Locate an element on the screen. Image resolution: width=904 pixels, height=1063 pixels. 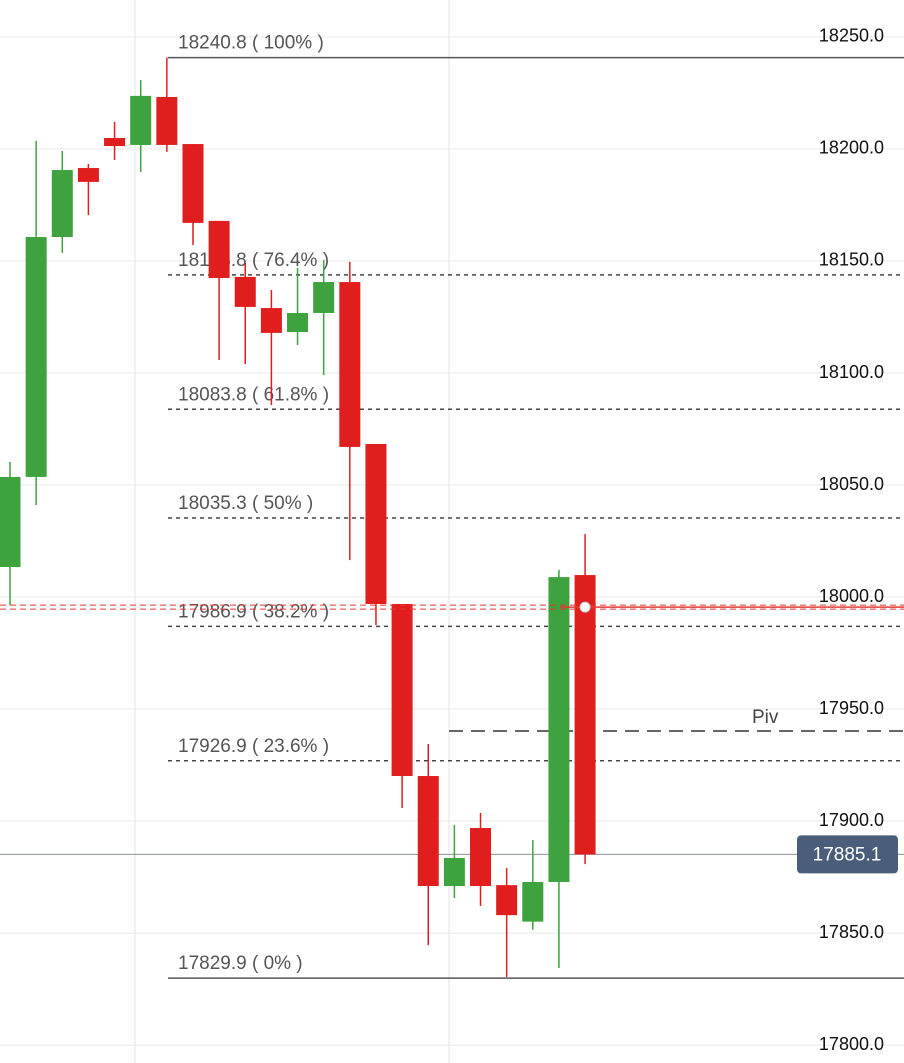
y-tick-label: 18100.0 is located at coordinates (851, 372).